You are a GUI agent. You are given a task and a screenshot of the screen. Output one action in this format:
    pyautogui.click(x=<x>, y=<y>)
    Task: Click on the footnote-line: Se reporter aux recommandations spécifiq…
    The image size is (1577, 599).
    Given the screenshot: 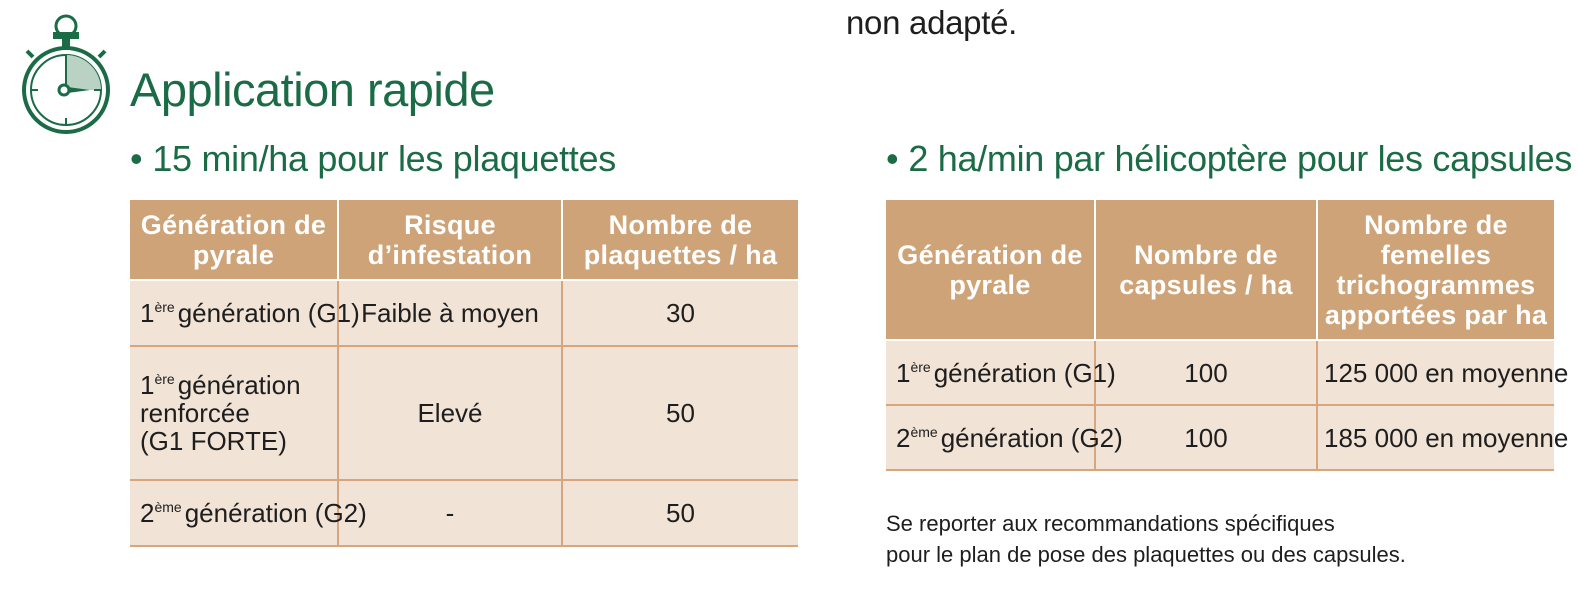 What is the action you would take?
    pyautogui.click(x=1110, y=523)
    